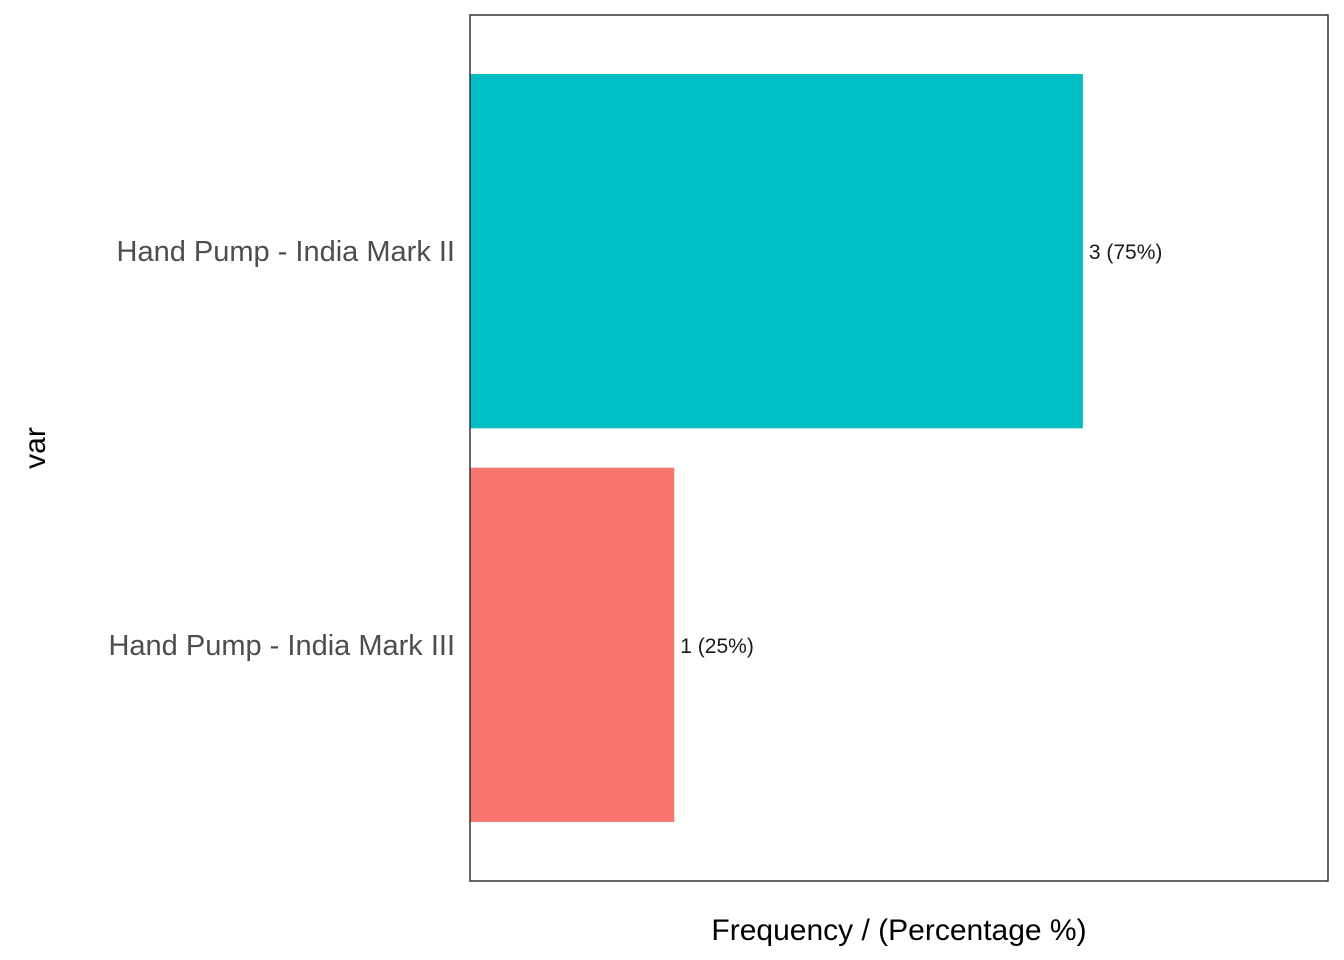 This screenshot has height=960, width=1344. Describe the element at coordinates (281, 646) in the screenshot. I see `y-tick-label-2: Hand Pump - India Mark III` at that location.